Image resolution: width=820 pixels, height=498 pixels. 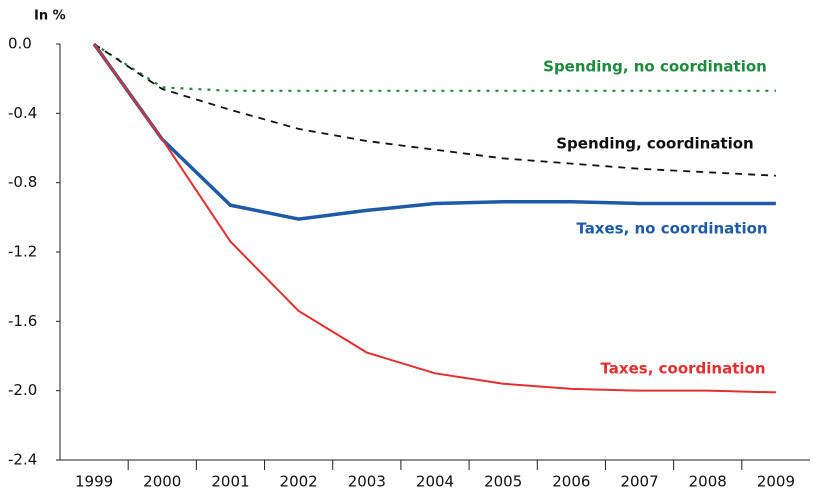 What do you see at coordinates (22, 390) in the screenshot?
I see `y-tick-label: -2.0` at bounding box center [22, 390].